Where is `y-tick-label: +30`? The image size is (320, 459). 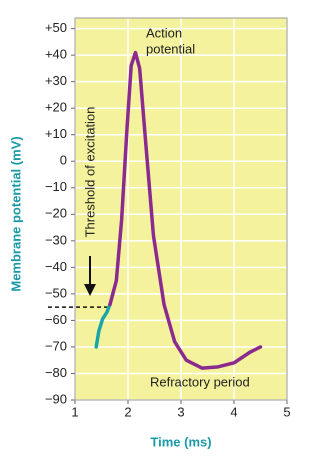 y-tick-label: +30 is located at coordinates (56, 80).